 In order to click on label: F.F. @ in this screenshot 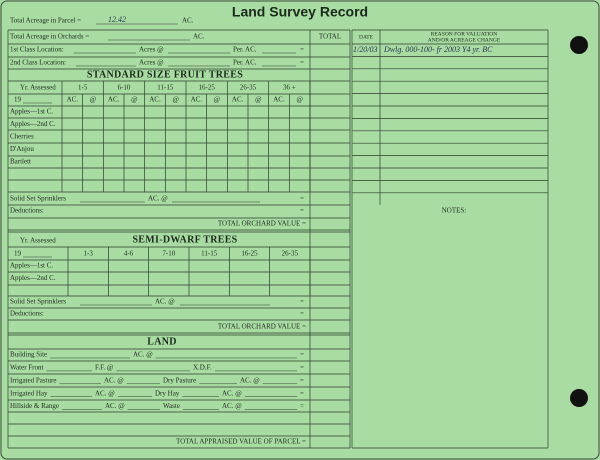, I will do `click(104, 368)`.